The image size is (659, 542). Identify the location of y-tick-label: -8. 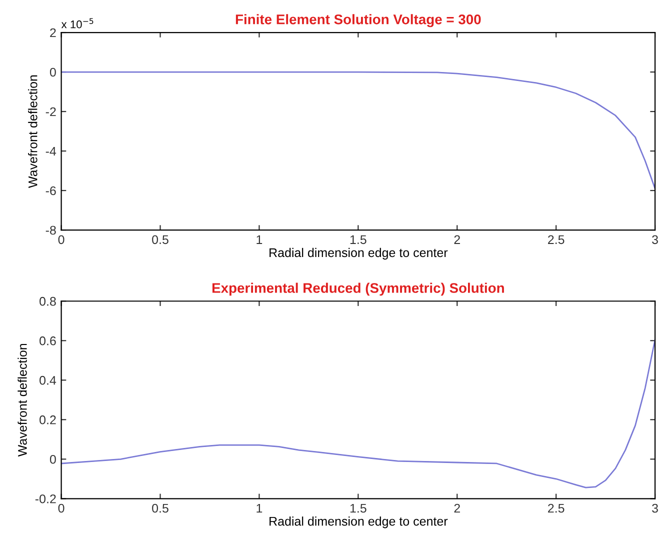
(51, 230).